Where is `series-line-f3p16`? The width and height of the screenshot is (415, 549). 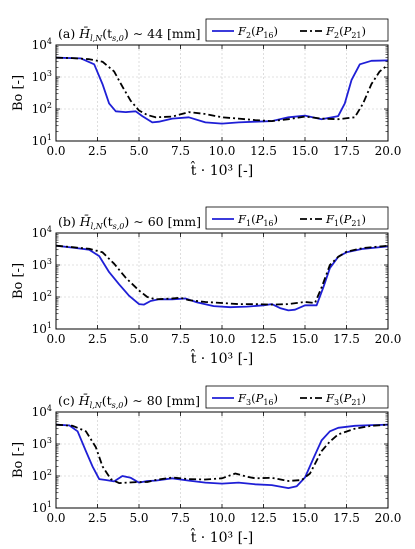
series-line-f3p16 is located at coordinates (222, 456).